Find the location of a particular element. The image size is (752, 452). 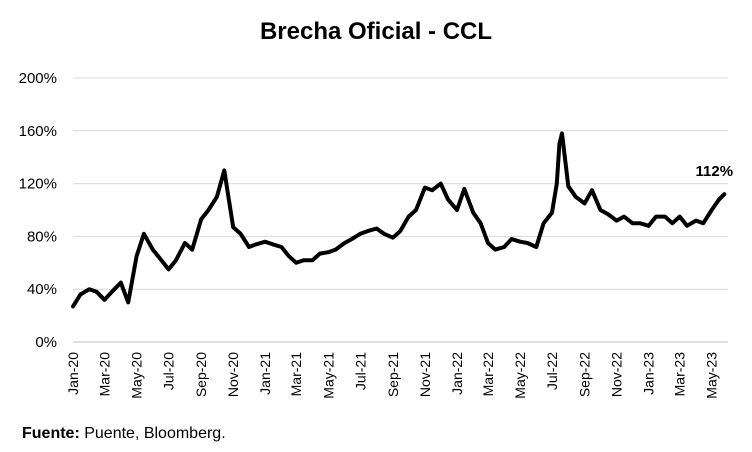

x-tick-label: May-23 is located at coordinates (712, 375).